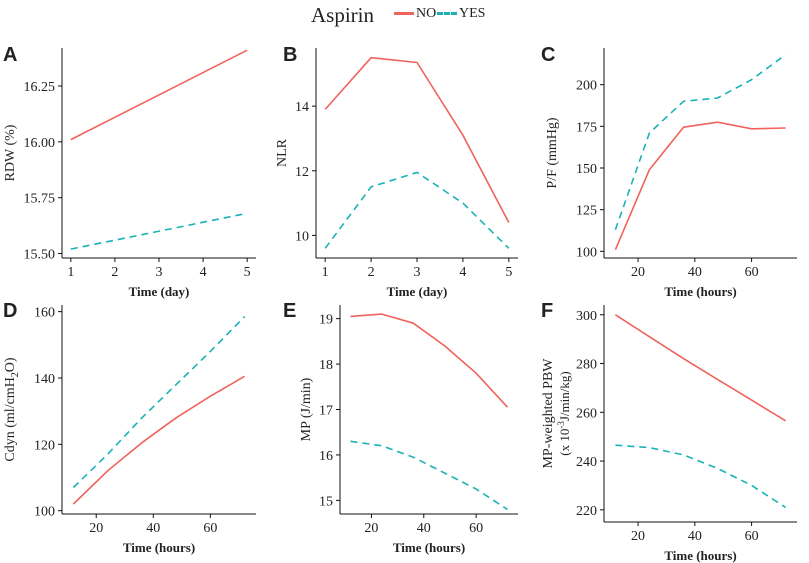 The image size is (809, 563). I want to click on y-tick-label-a: 16.25, so click(40, 87).